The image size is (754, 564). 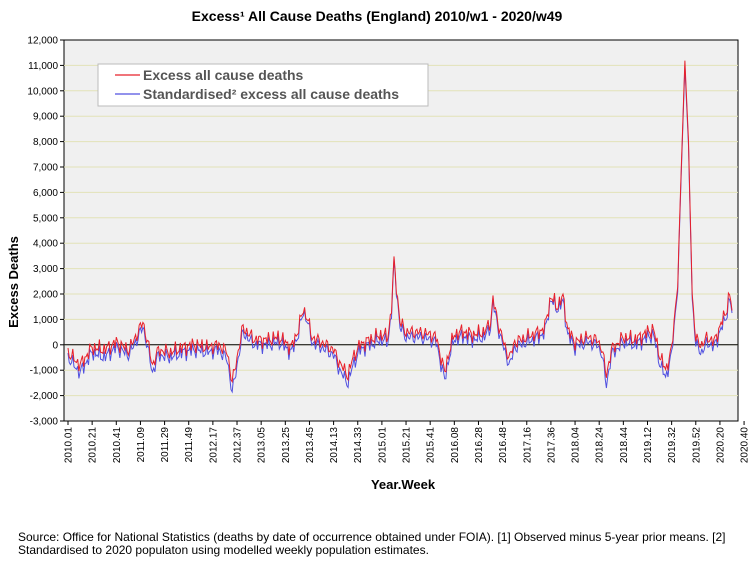 What do you see at coordinates (45, 218) in the screenshot?
I see `y-tick-label: 5,000` at bounding box center [45, 218].